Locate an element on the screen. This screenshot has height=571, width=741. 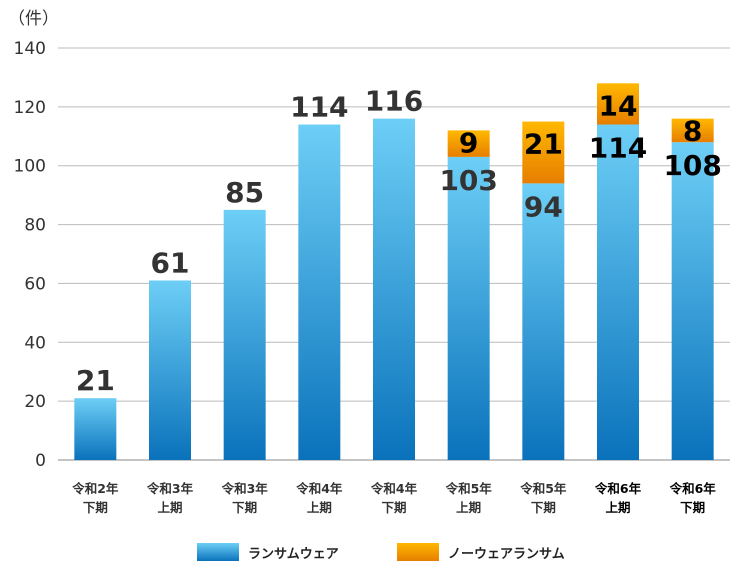
y-tick-label: 60 is located at coordinates (35, 284).